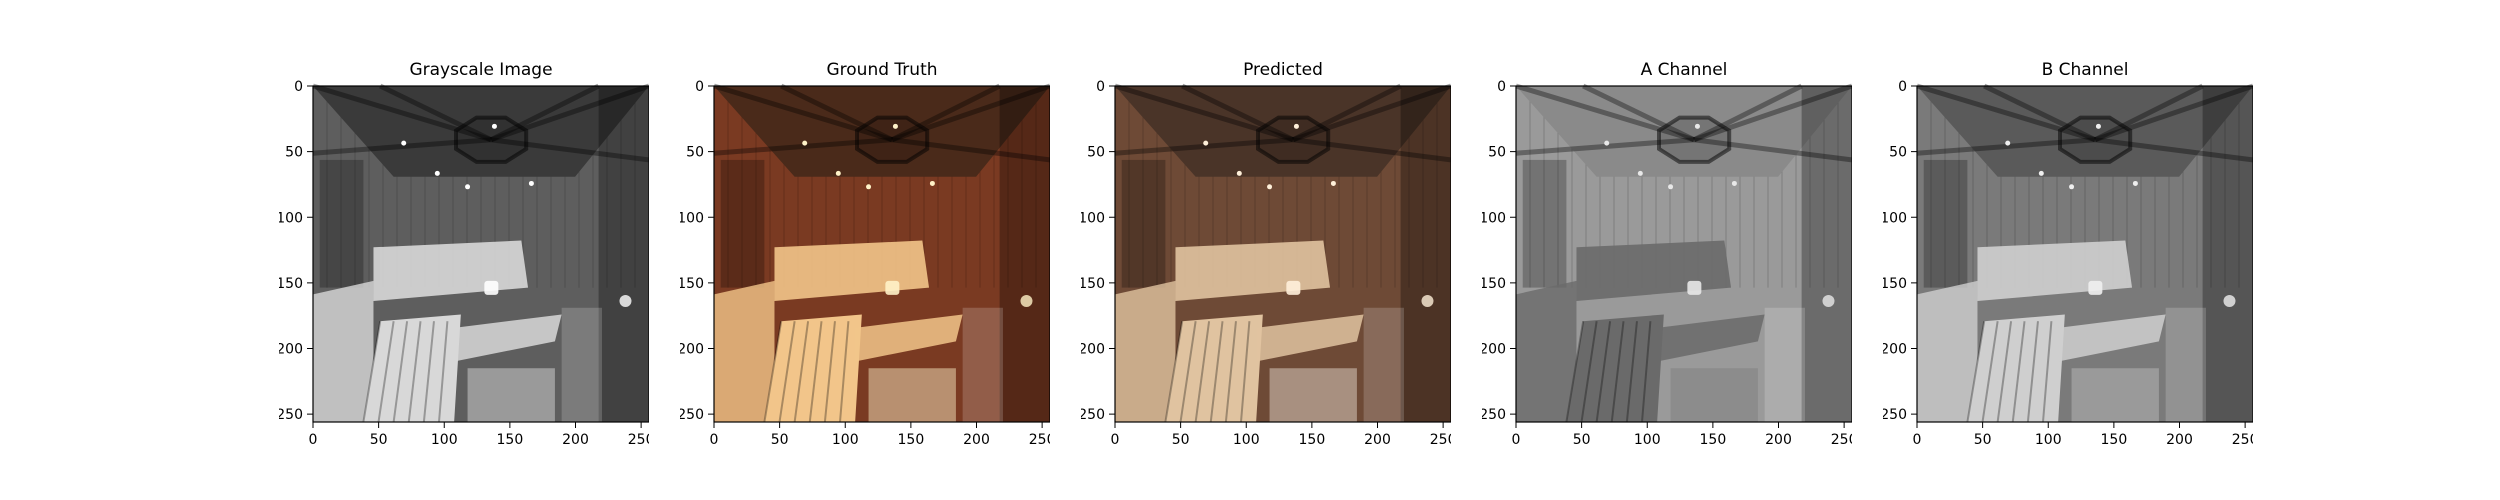 Image resolution: width=2500 pixels, height=500 pixels. What do you see at coordinates (1683, 253) in the screenshot?
I see `sauna-image` at bounding box center [1683, 253].